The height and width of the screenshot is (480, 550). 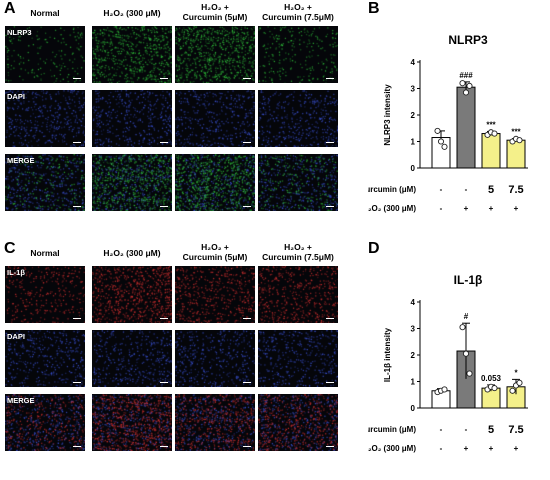 What do you see at coordinates (19, 32) in the screenshot?
I see `row-label: NLRP3` at bounding box center [19, 32].